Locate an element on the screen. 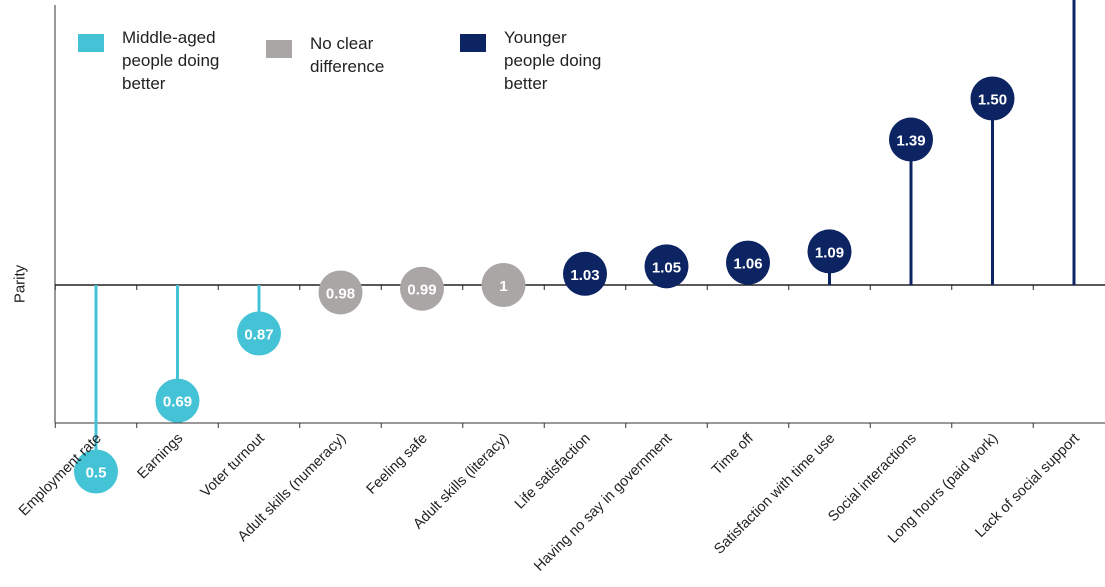 Image resolution: width=1105 pixels, height=587 pixels. category-label-time-off: Time off is located at coordinates (733, 454).